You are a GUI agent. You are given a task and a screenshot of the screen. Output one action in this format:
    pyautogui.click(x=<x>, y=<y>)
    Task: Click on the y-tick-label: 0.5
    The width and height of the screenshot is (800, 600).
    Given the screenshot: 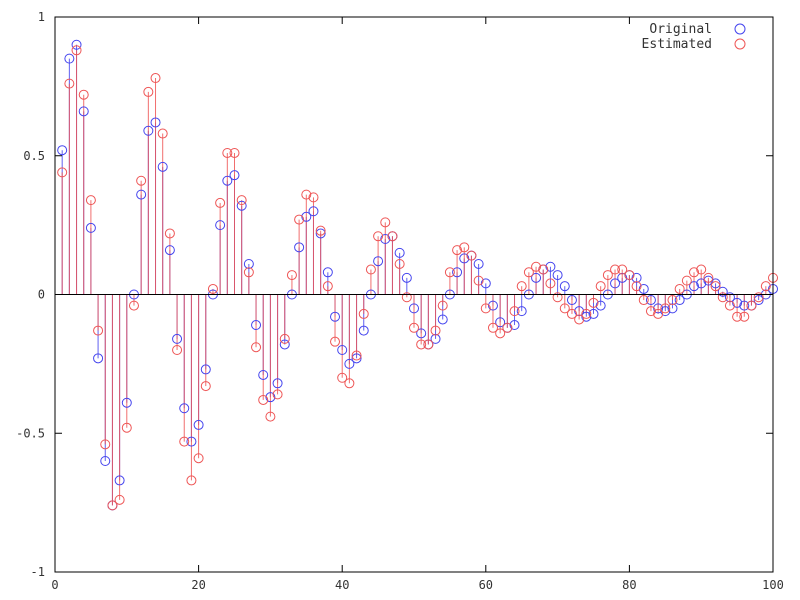 What is the action you would take?
    pyautogui.click(x=34, y=156)
    